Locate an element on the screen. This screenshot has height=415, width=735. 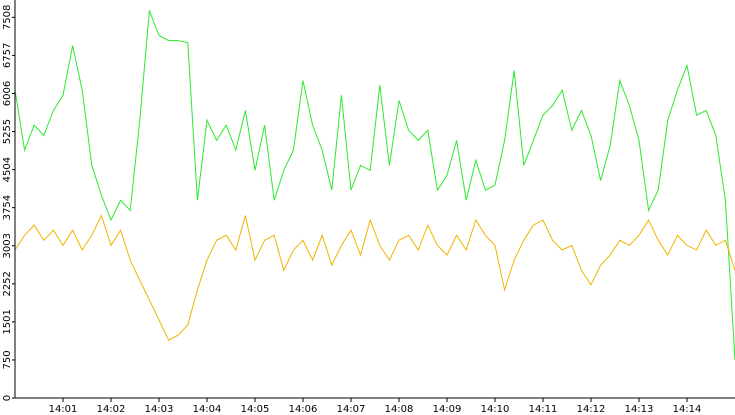
x-tick-label: 14:05 is located at coordinates (255, 409).